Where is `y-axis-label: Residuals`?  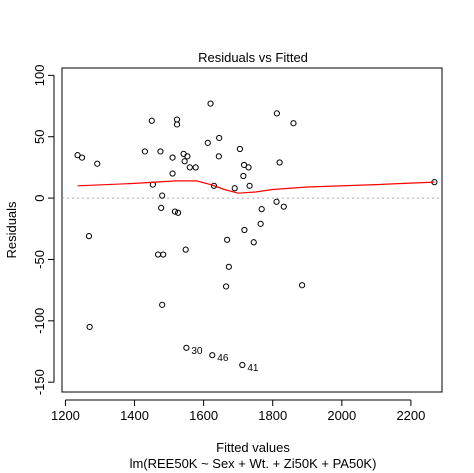 y-axis-label: Residuals is located at coordinates (11, 230).